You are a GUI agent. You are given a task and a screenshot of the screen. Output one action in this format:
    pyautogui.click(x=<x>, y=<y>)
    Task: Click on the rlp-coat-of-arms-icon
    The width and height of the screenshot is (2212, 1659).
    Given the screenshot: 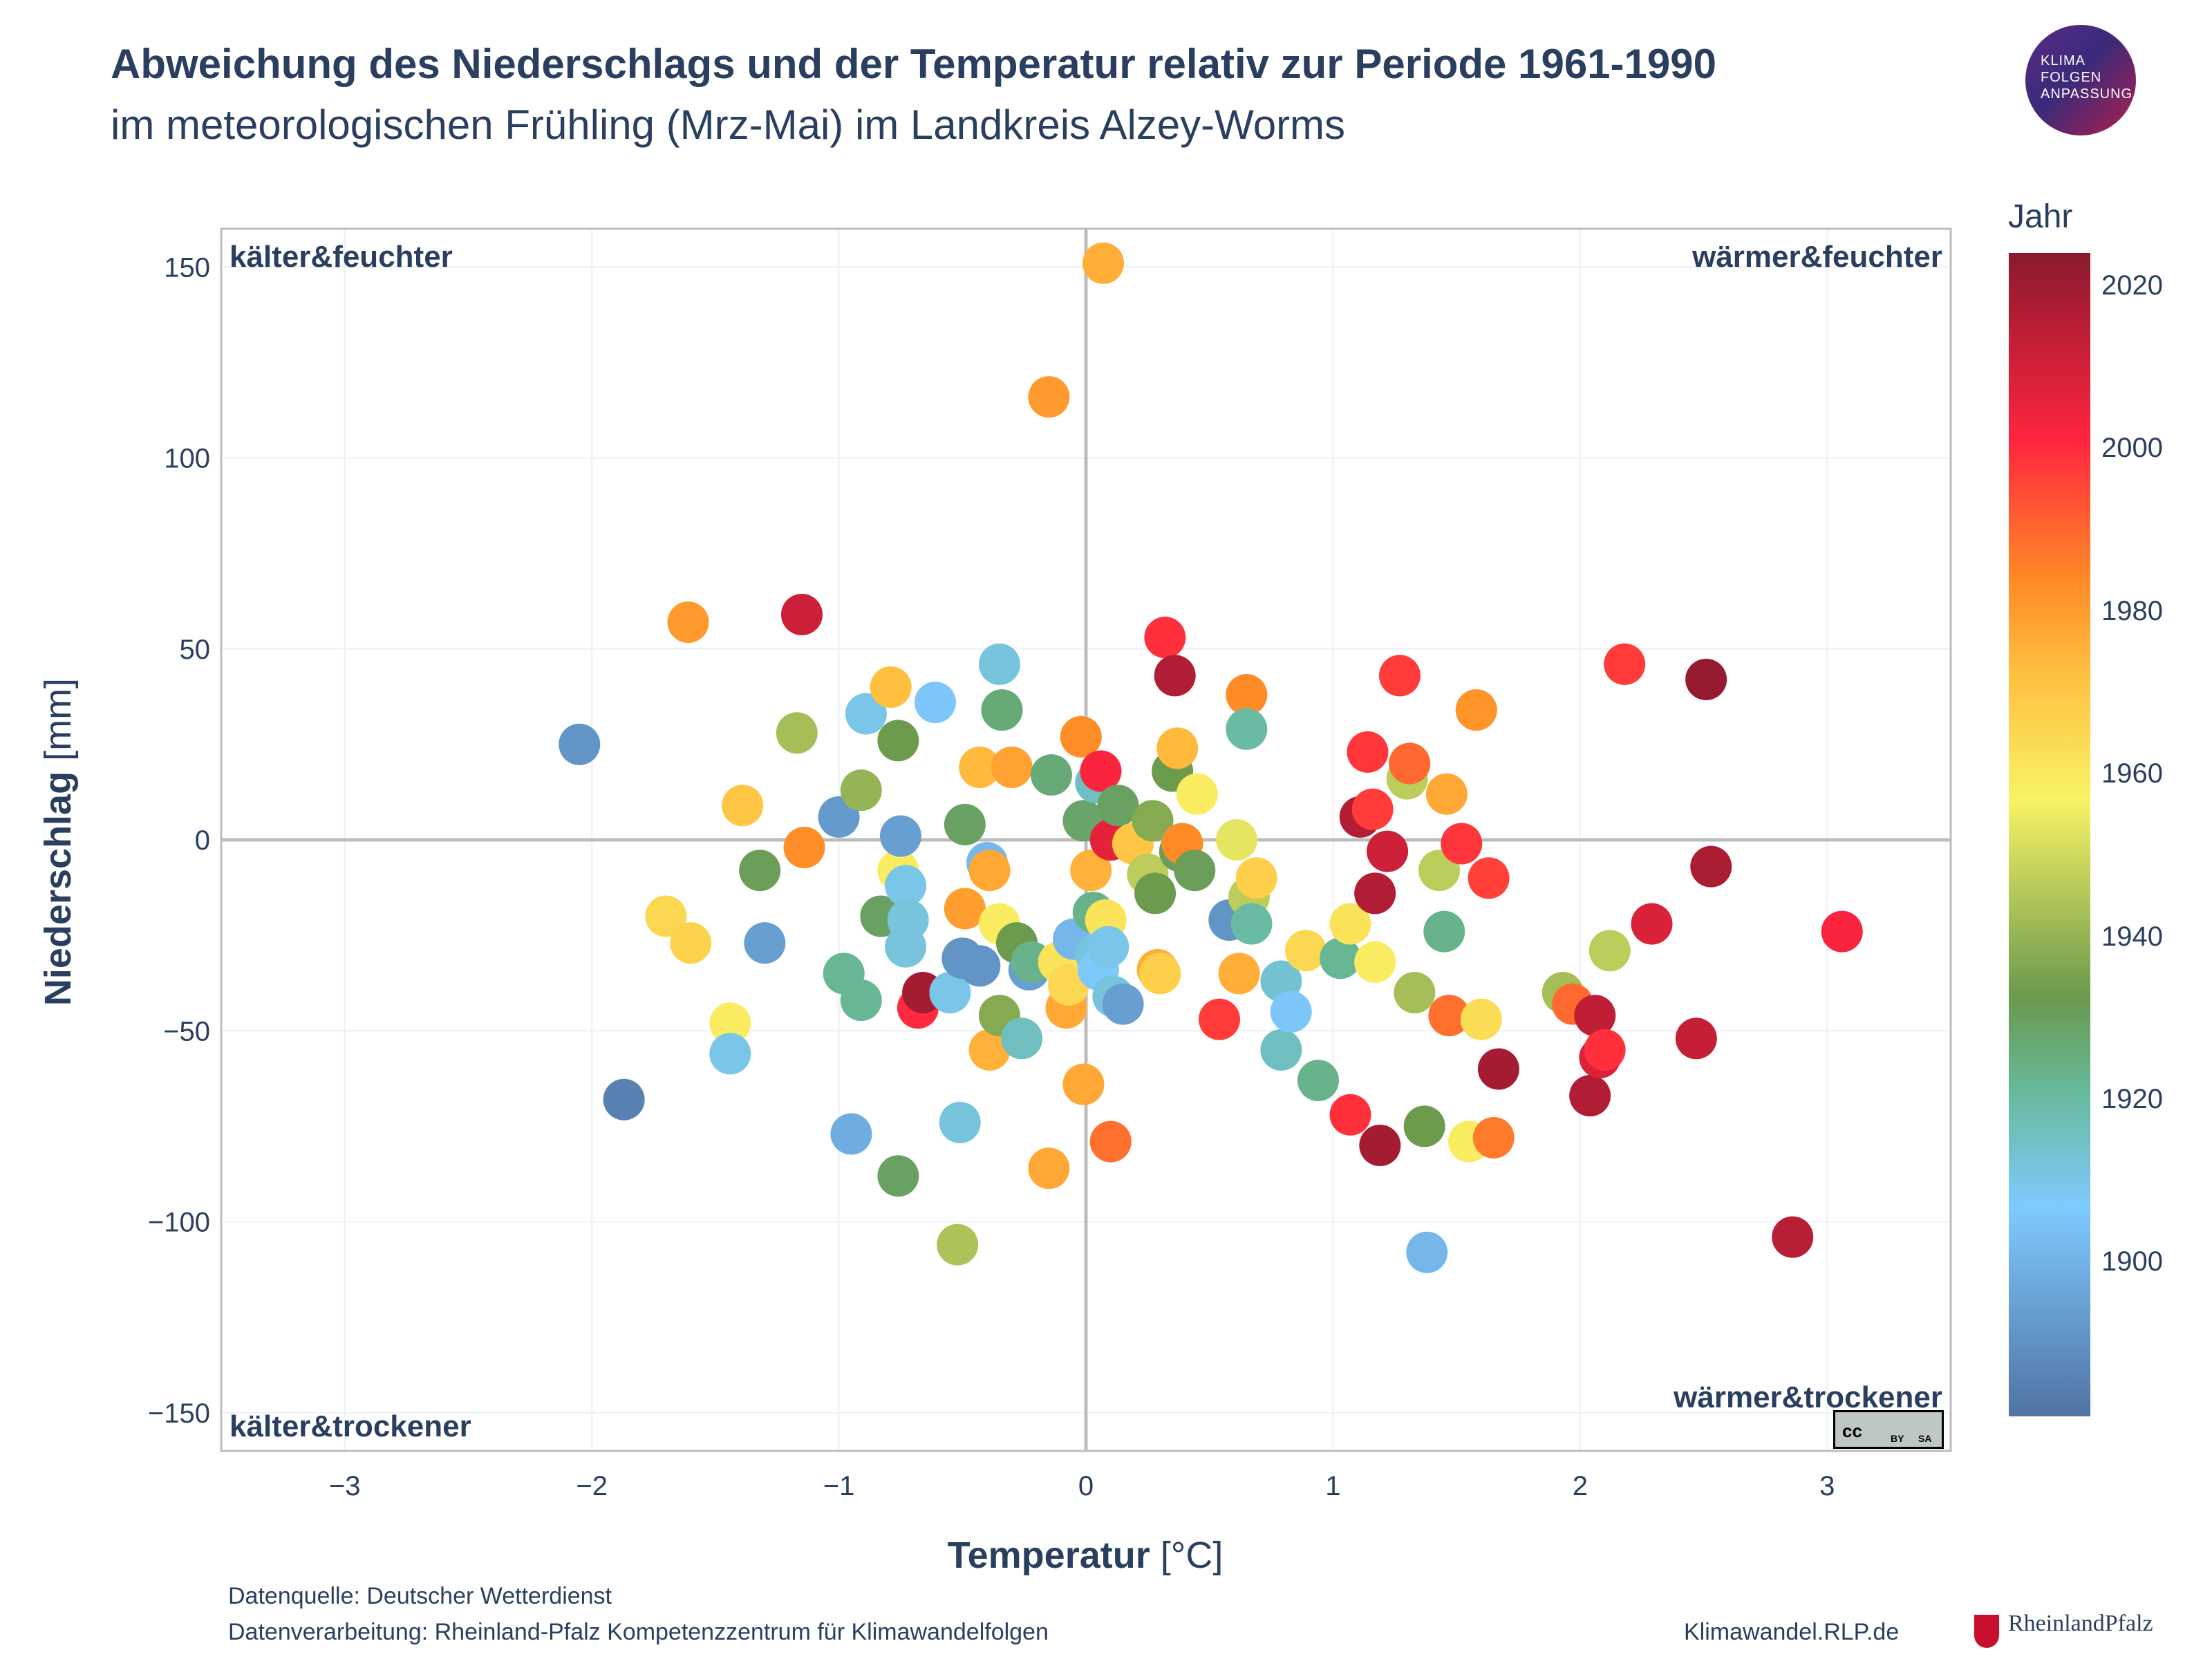 What is the action you would take?
    pyautogui.click(x=1986, y=1632)
    